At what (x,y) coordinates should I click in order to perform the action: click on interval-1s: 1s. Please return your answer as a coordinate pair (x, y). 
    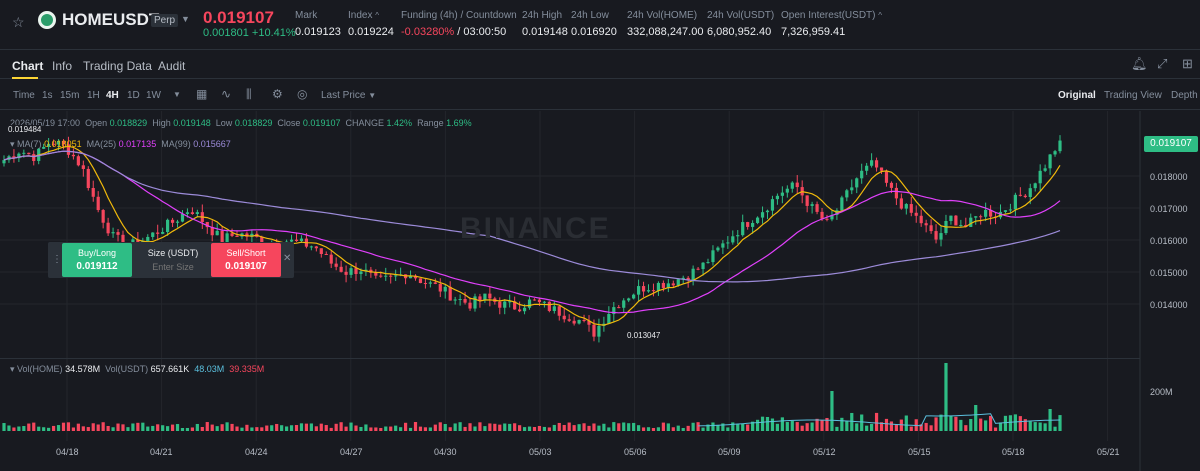
    Looking at the image, I should click on (47, 95).